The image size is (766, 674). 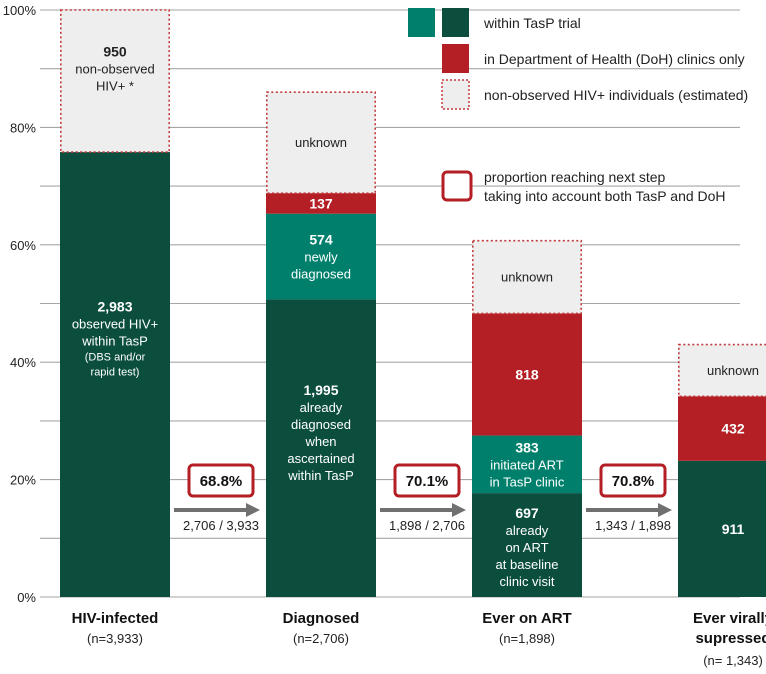 I want to click on y-tick-label: 0%, so click(x=26, y=597).